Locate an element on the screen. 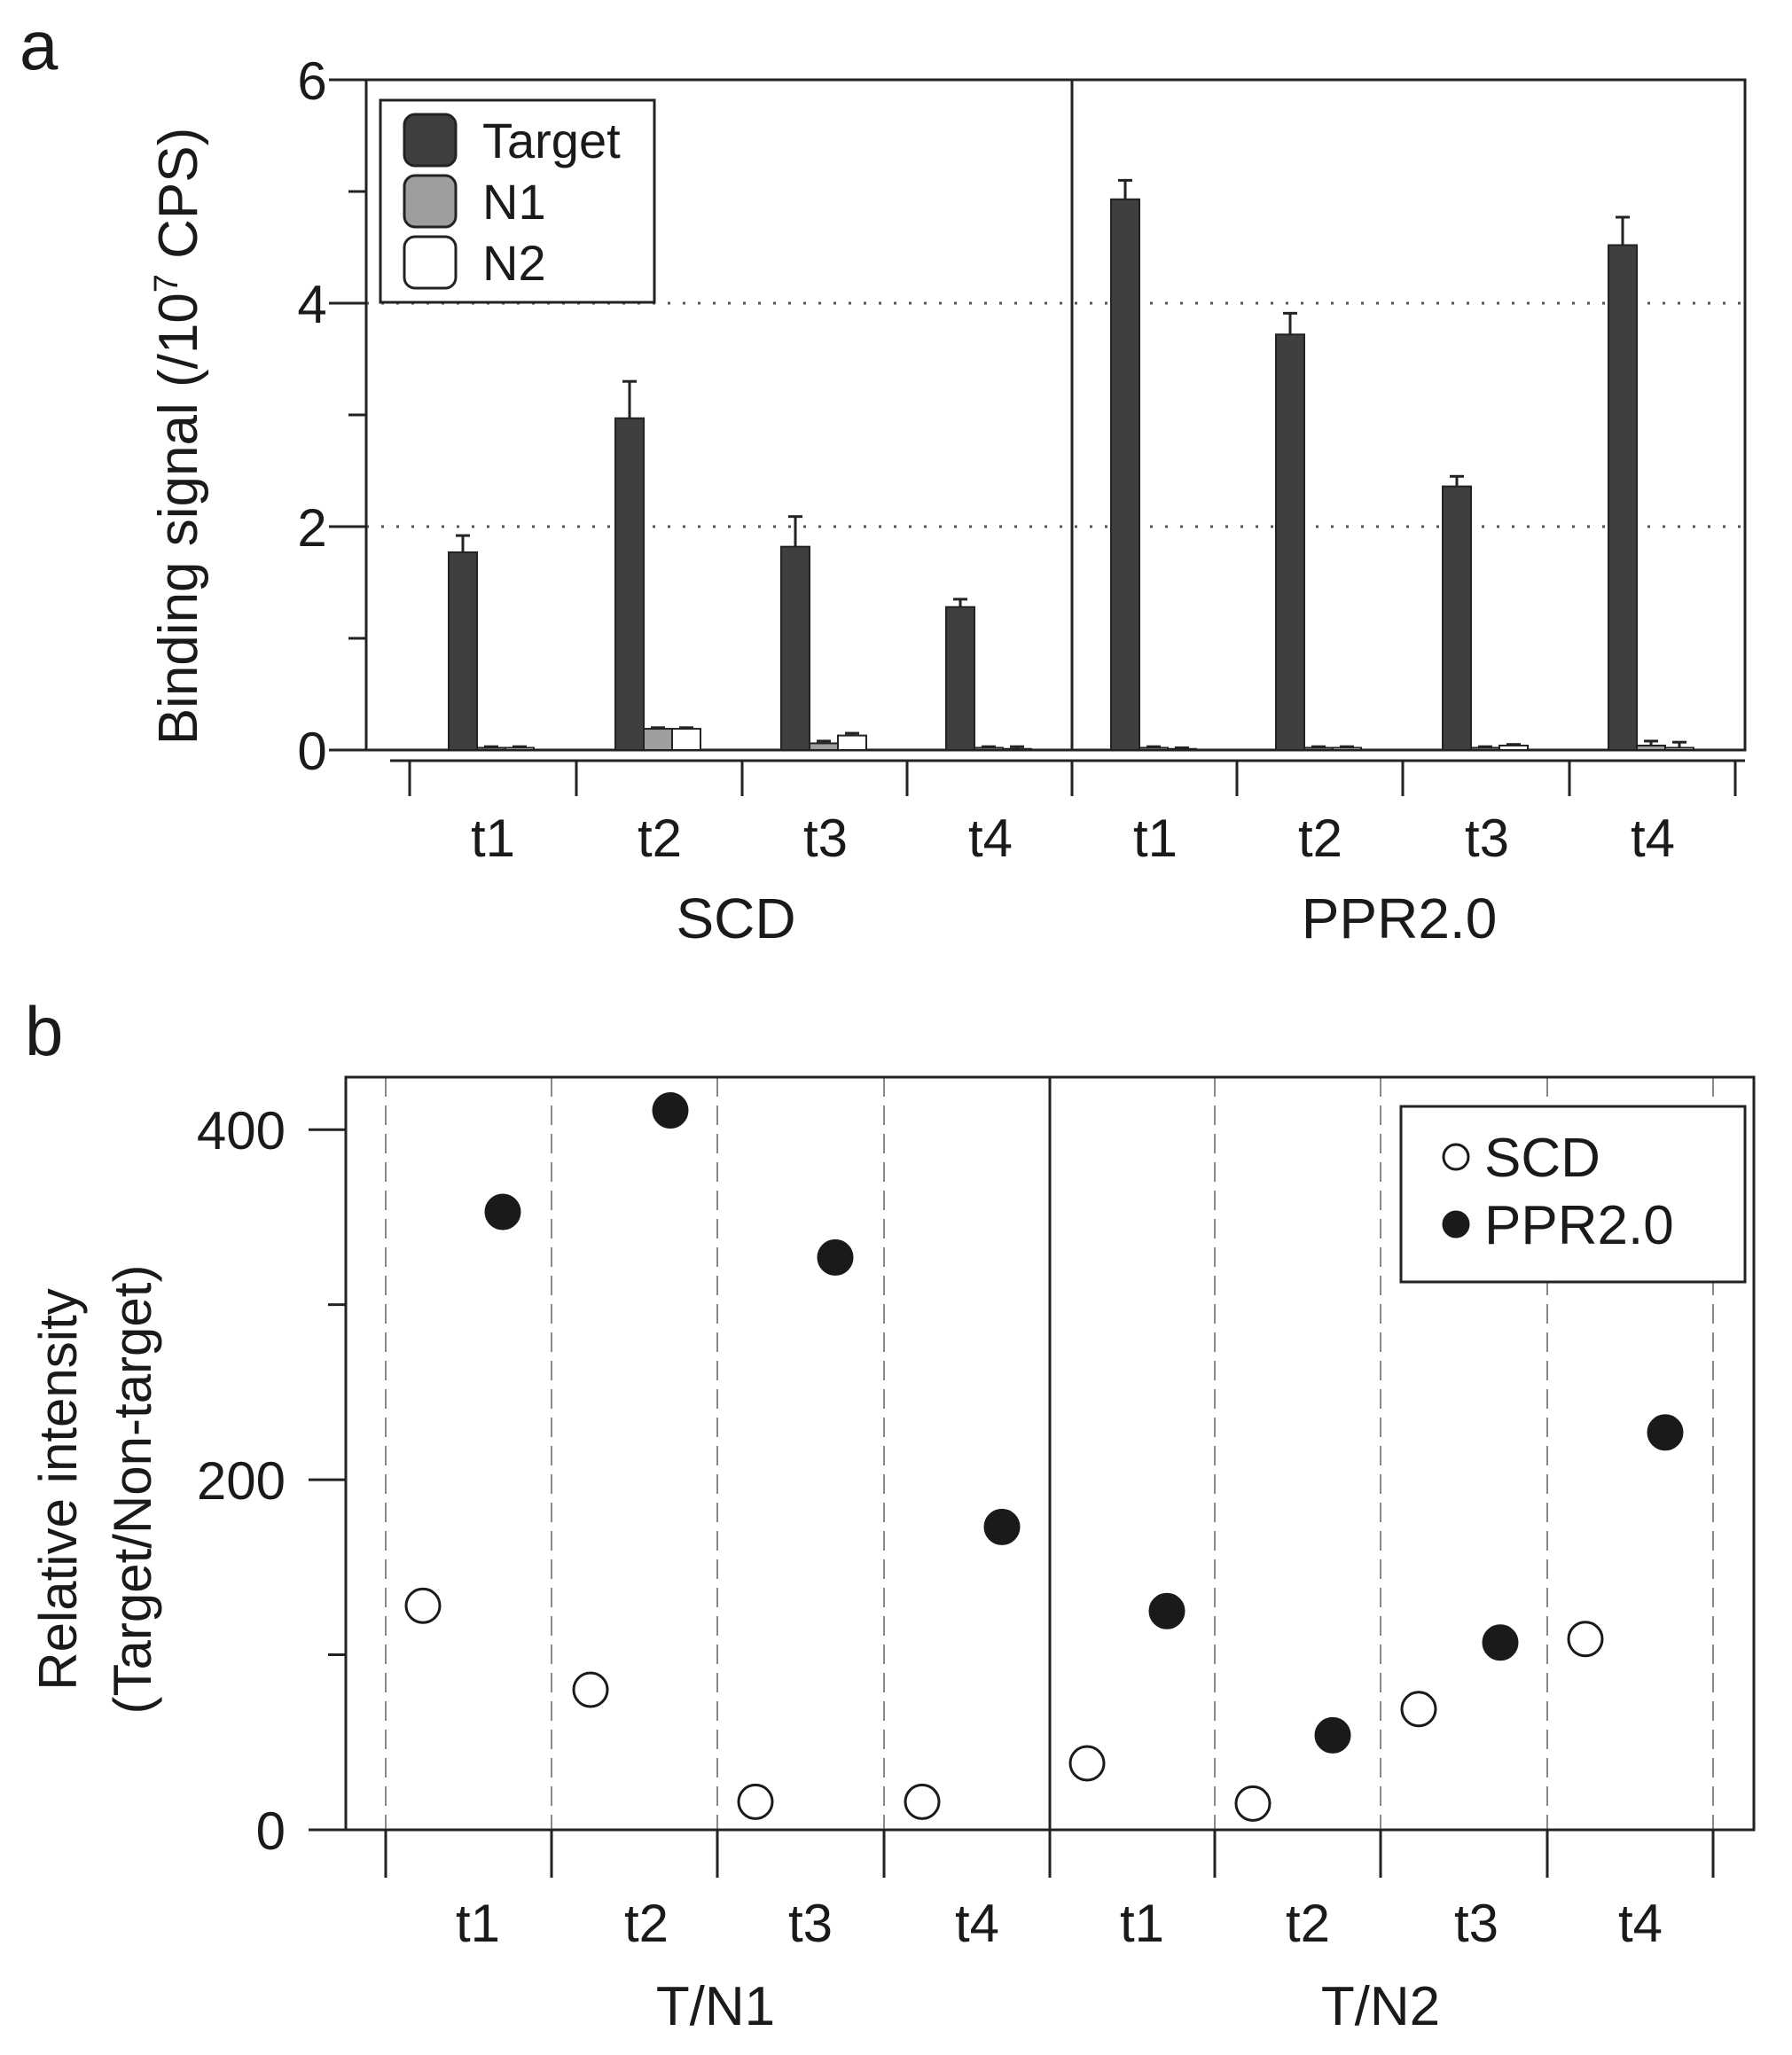 The height and width of the screenshot is (2055, 1792). legend-marker-scd is located at coordinates (1456, 1157).